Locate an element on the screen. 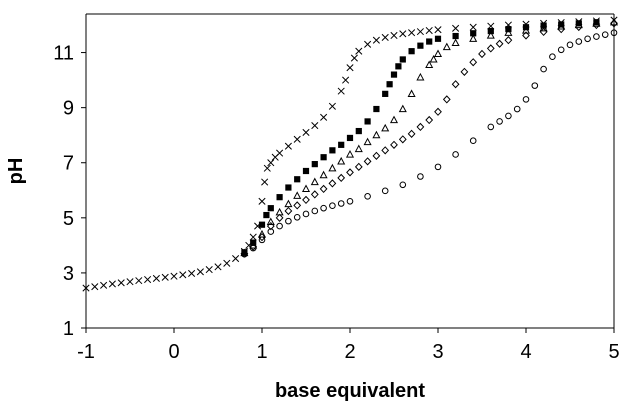 The height and width of the screenshot is (403, 623). x-tick-label: 1 is located at coordinates (261, 352).